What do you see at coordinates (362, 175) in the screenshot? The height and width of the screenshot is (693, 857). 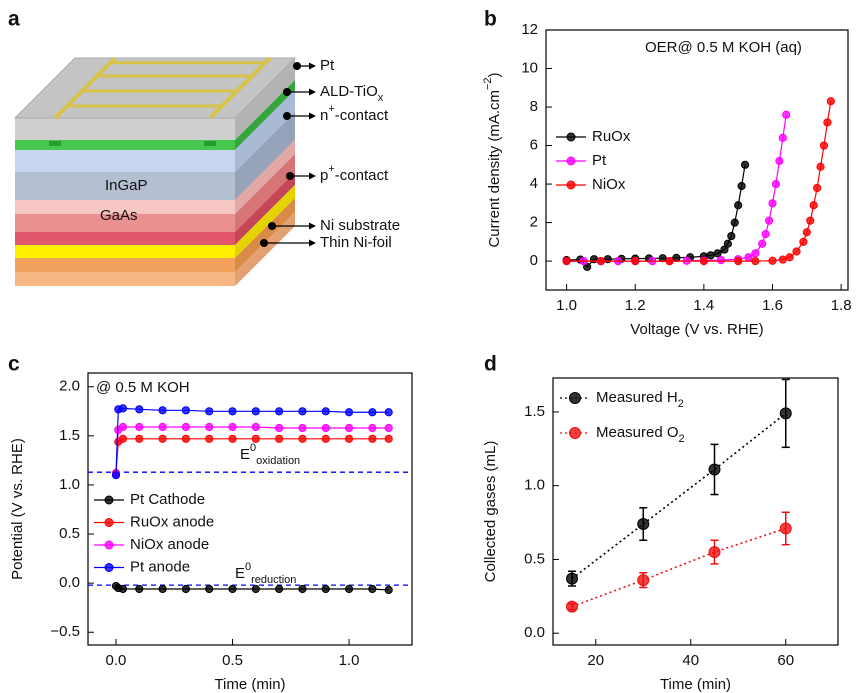 I see `text-part: -contact` at bounding box center [362, 175].